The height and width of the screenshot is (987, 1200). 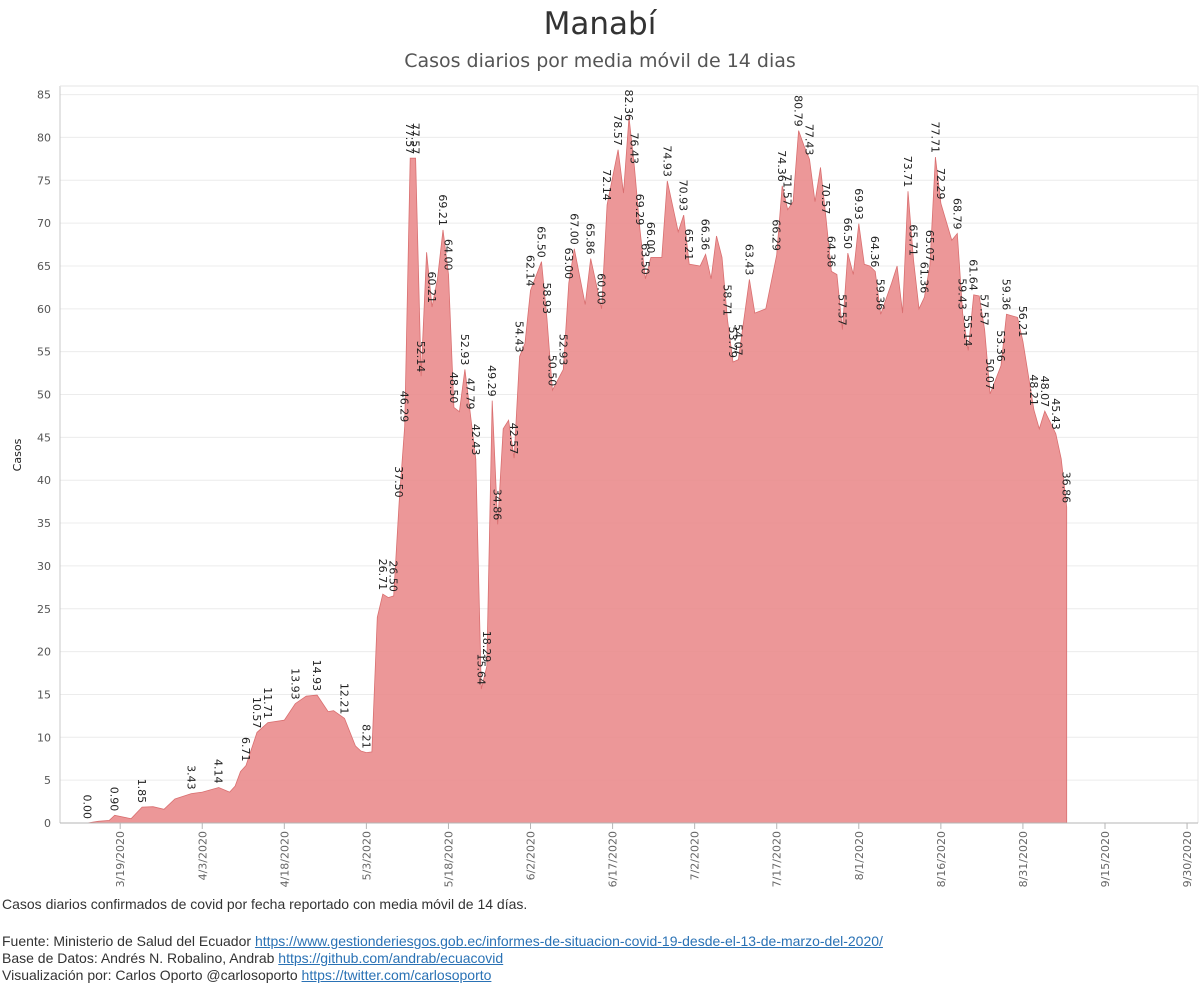 What do you see at coordinates (486, 647) in the screenshot?
I see `data-label: 18.29` at bounding box center [486, 647].